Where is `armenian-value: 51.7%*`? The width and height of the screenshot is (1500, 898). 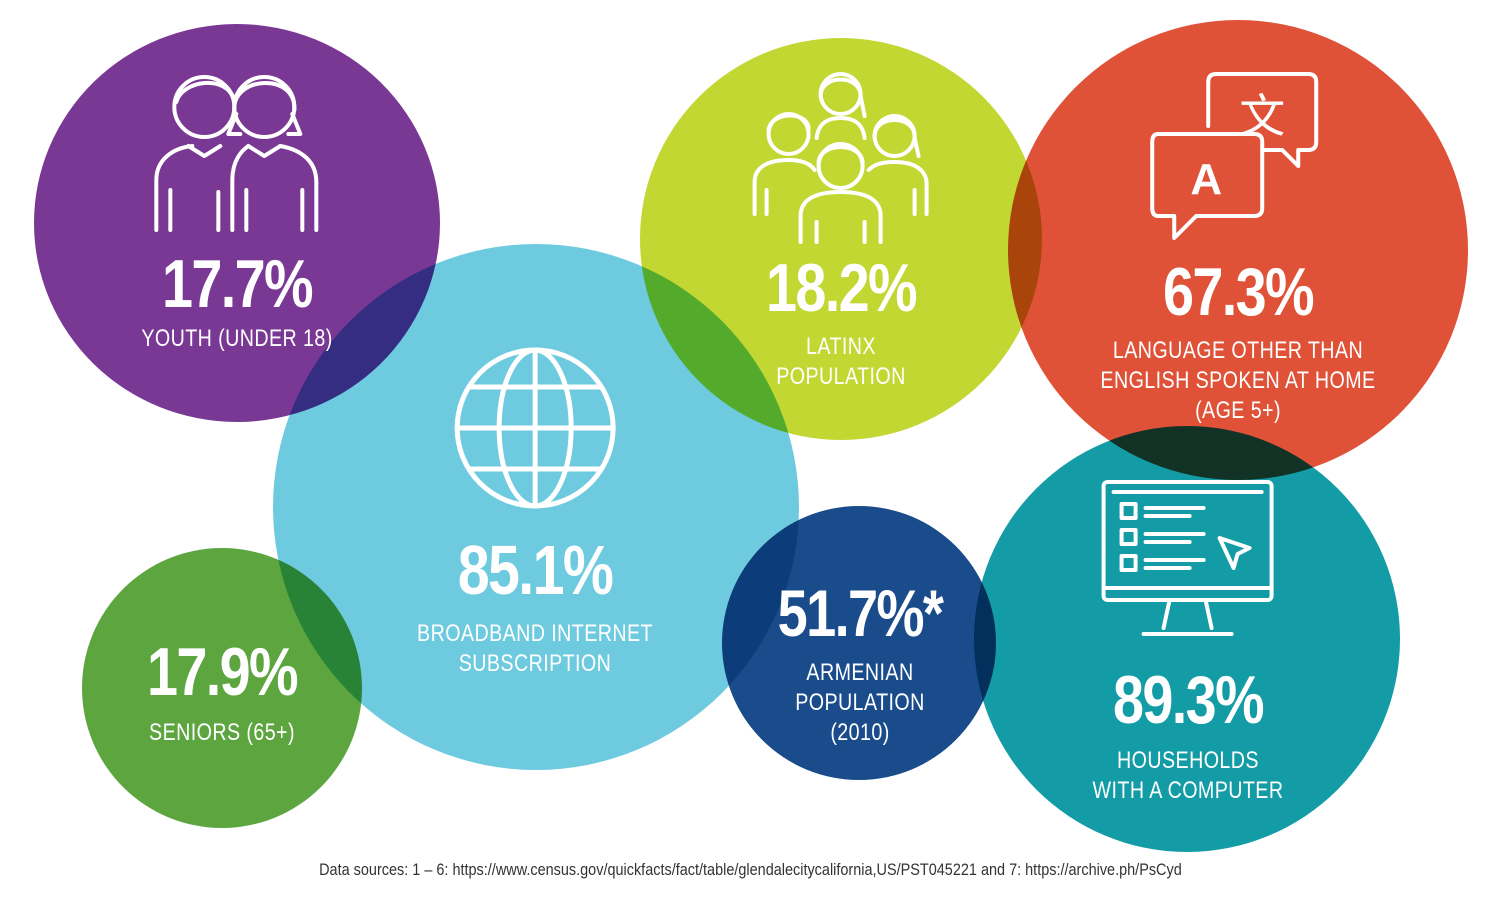 armenian-value: 51.7%* is located at coordinates (860, 613).